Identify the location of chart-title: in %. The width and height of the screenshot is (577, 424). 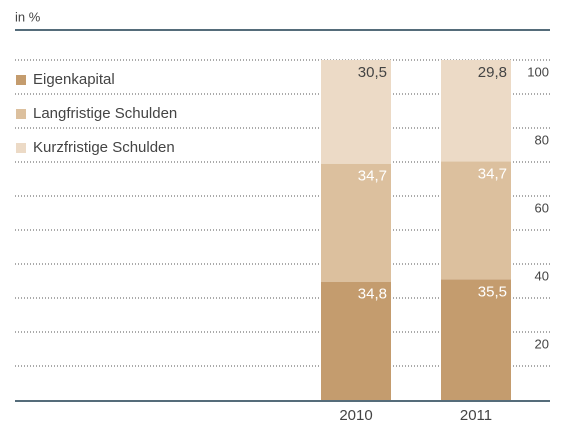
(28, 16).